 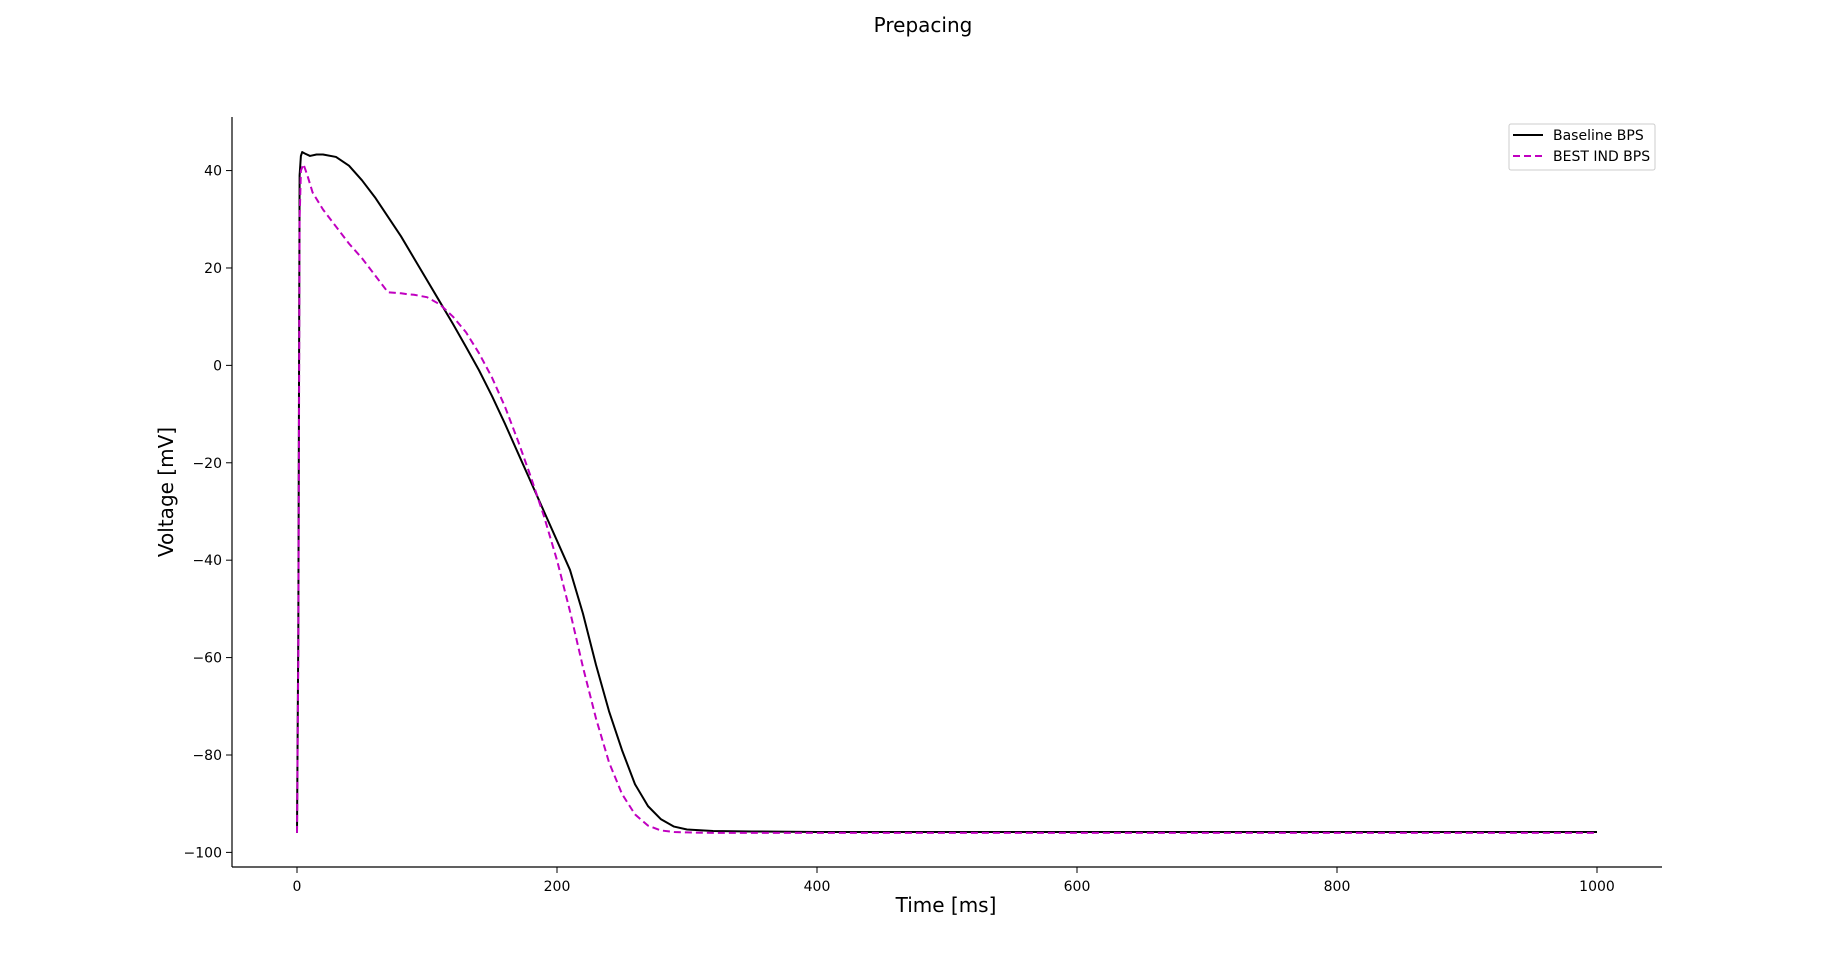 I want to click on x-tick-label: 400, so click(x=817, y=887).